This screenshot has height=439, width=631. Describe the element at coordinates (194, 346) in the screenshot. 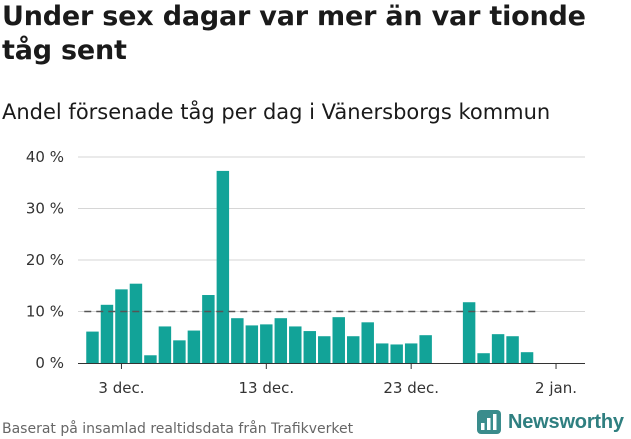

I see `bar: 8 dec.: 6.3 %` at that location.